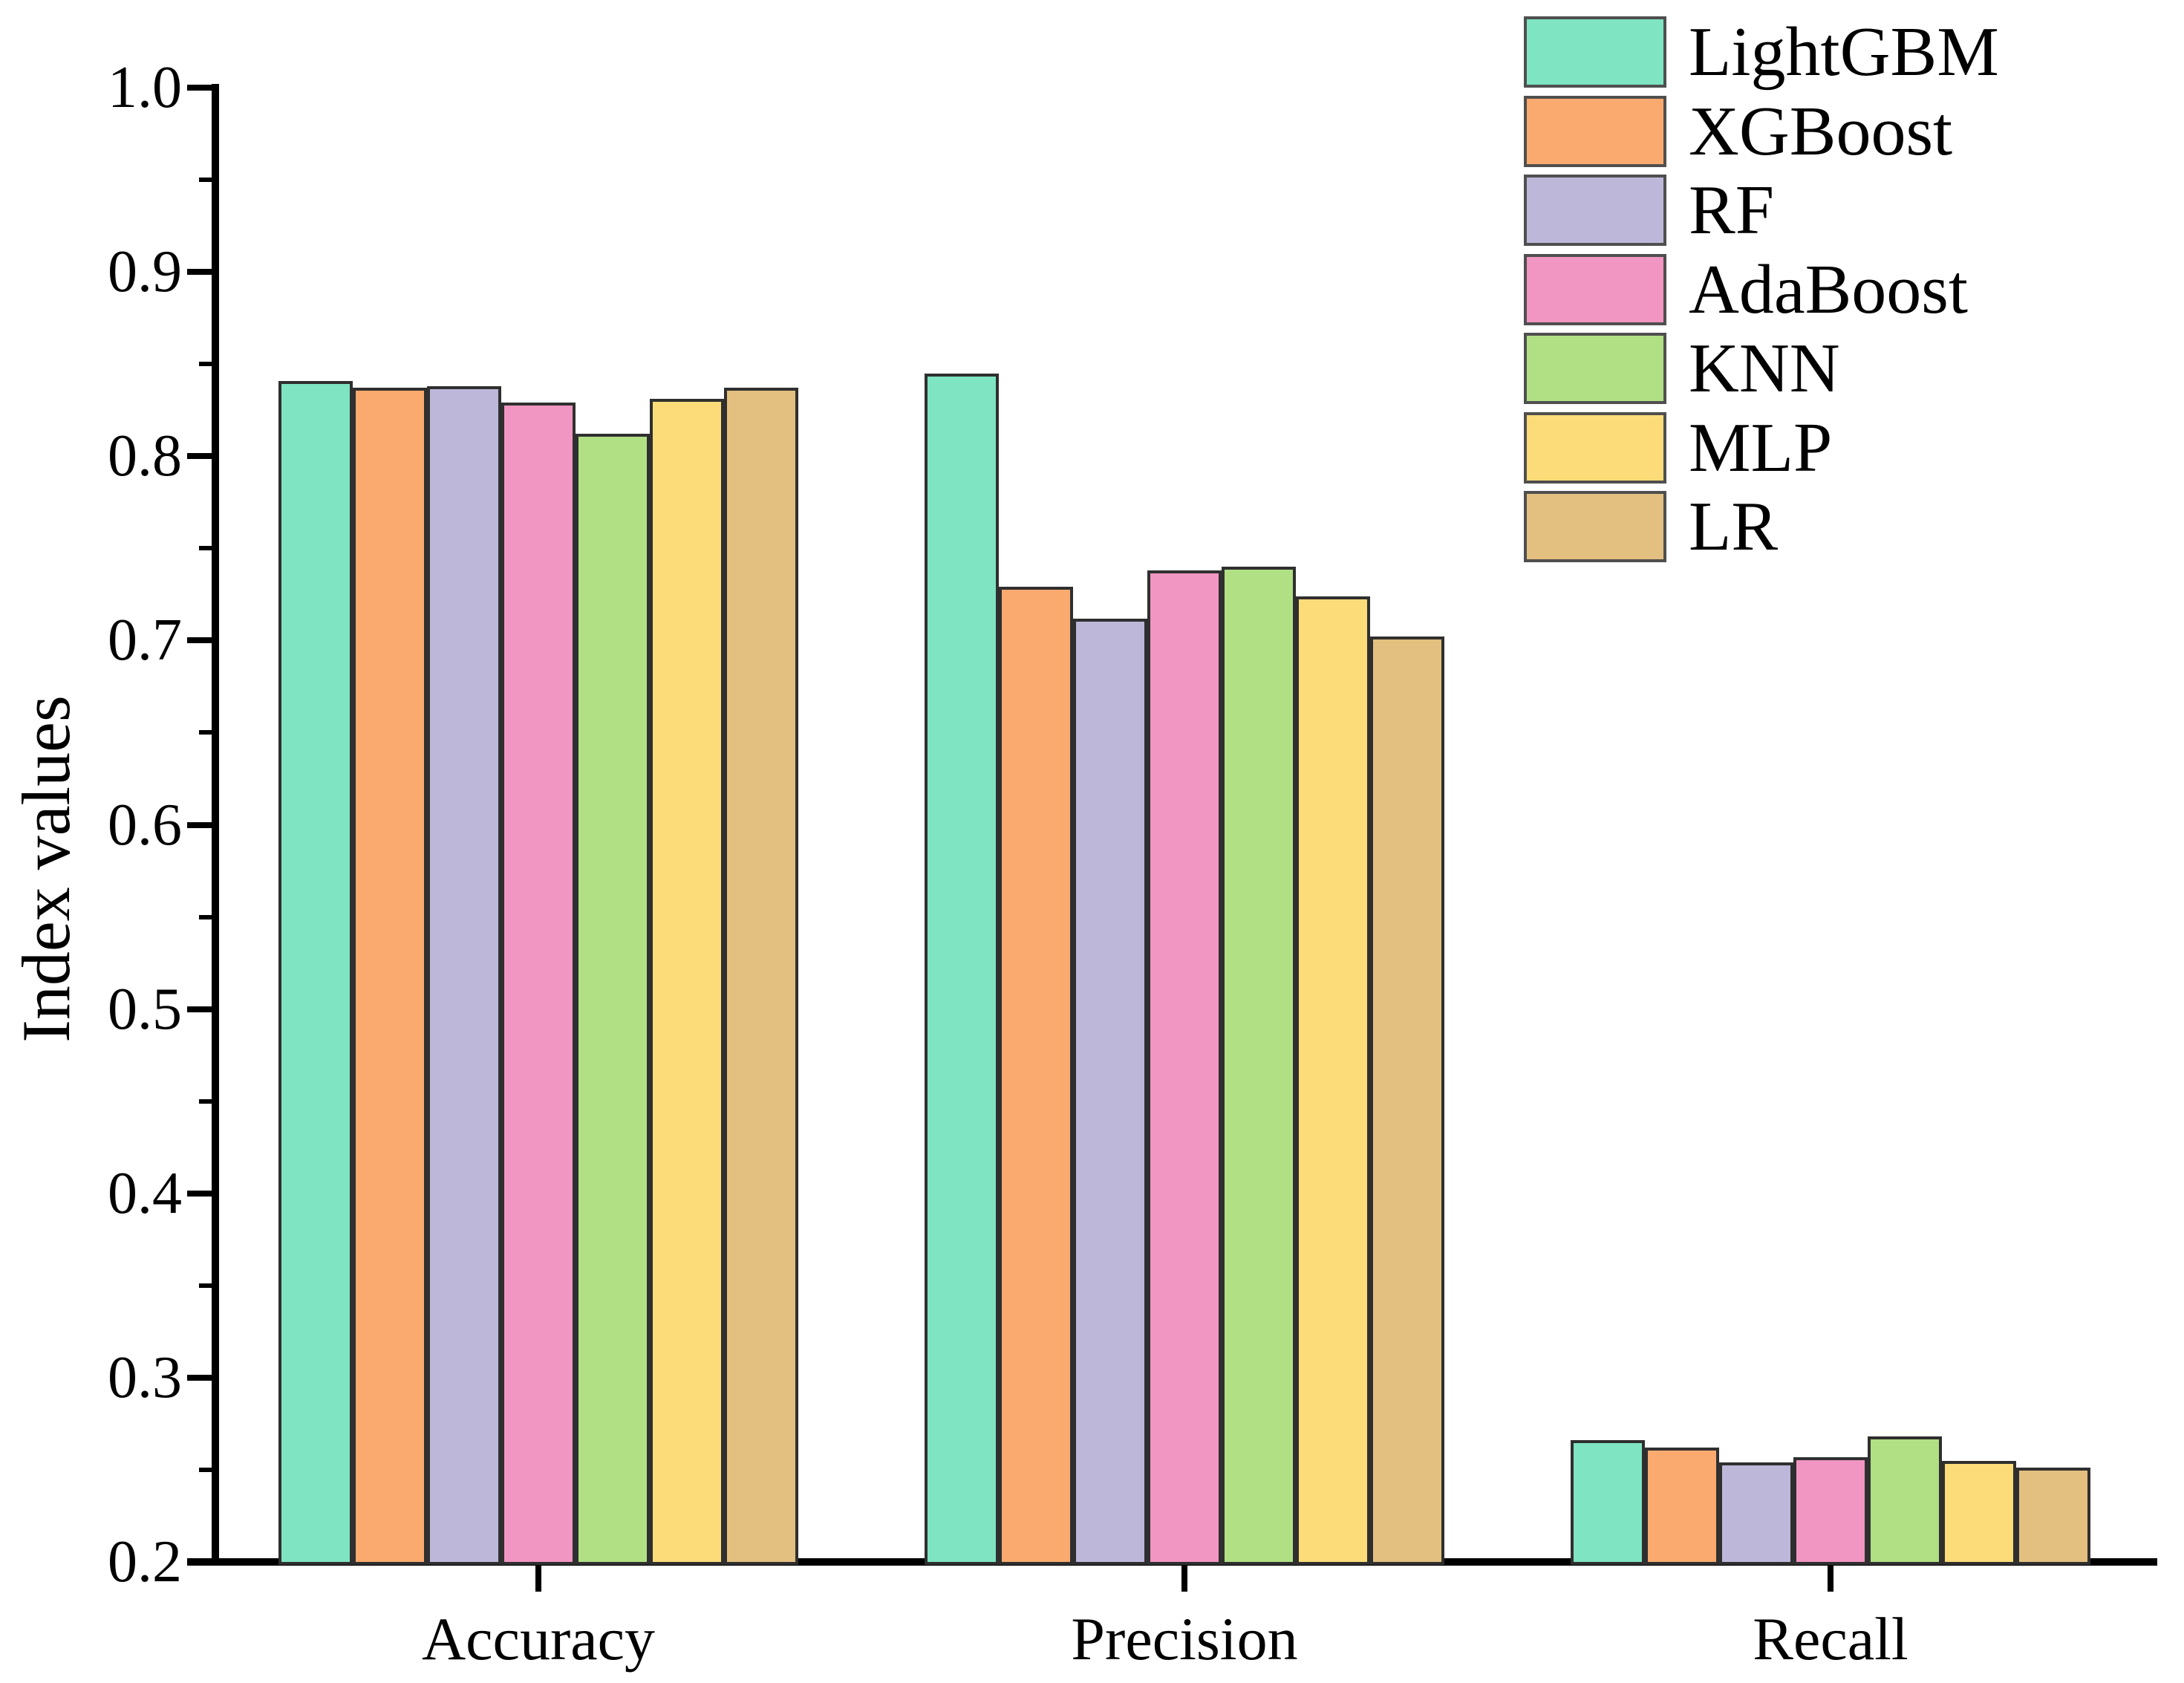 The image size is (2184, 1683). I want to click on bar-lr-accuracy, so click(761, 976).